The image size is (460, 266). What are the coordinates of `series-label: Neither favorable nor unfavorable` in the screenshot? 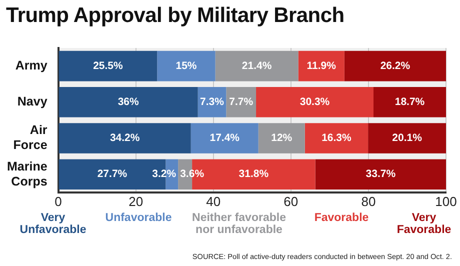 It's located at (239, 225).